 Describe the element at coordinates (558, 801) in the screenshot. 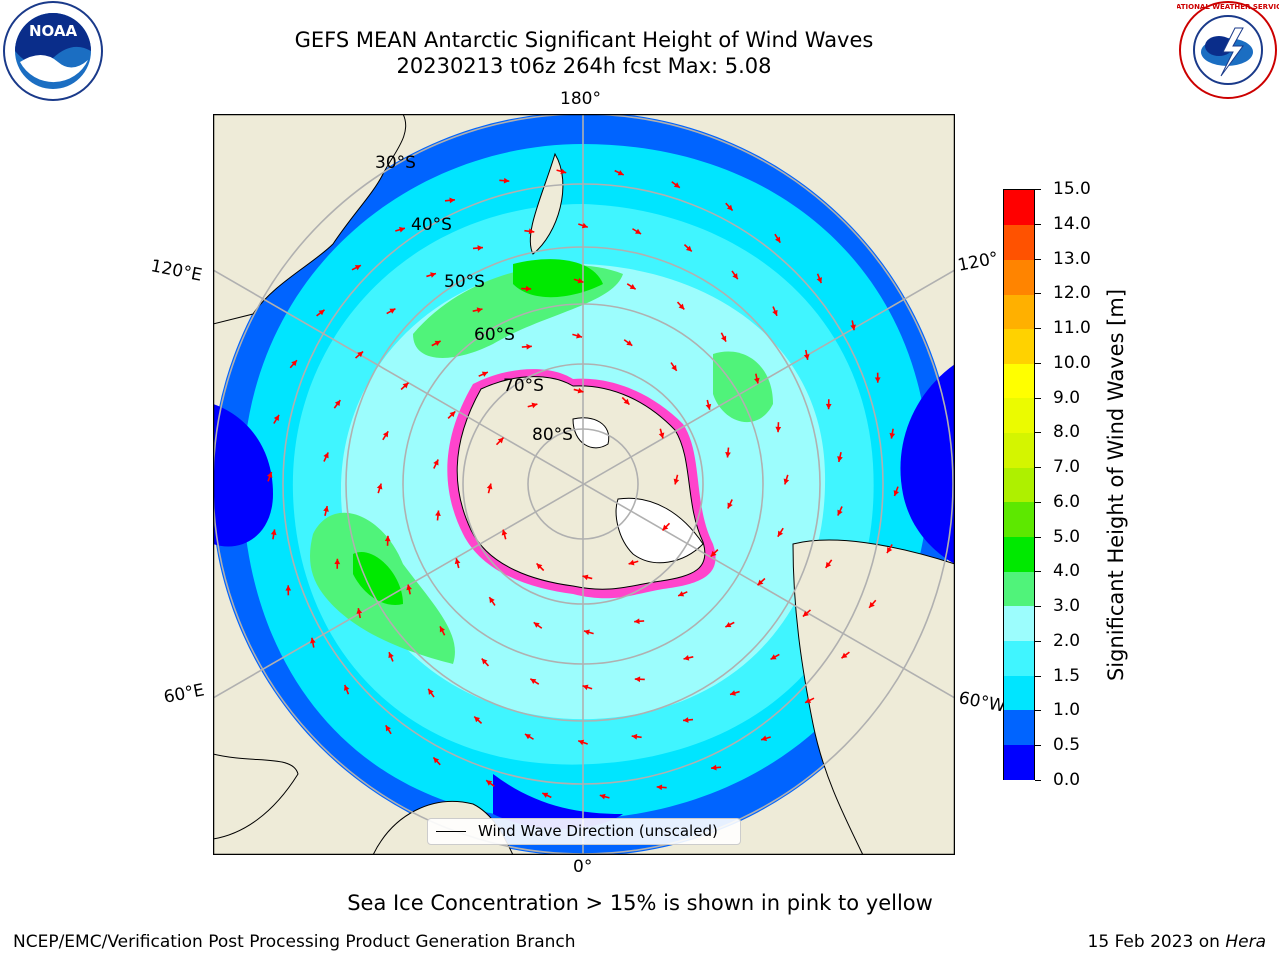

I see `ocean-low-patch-south` at that location.